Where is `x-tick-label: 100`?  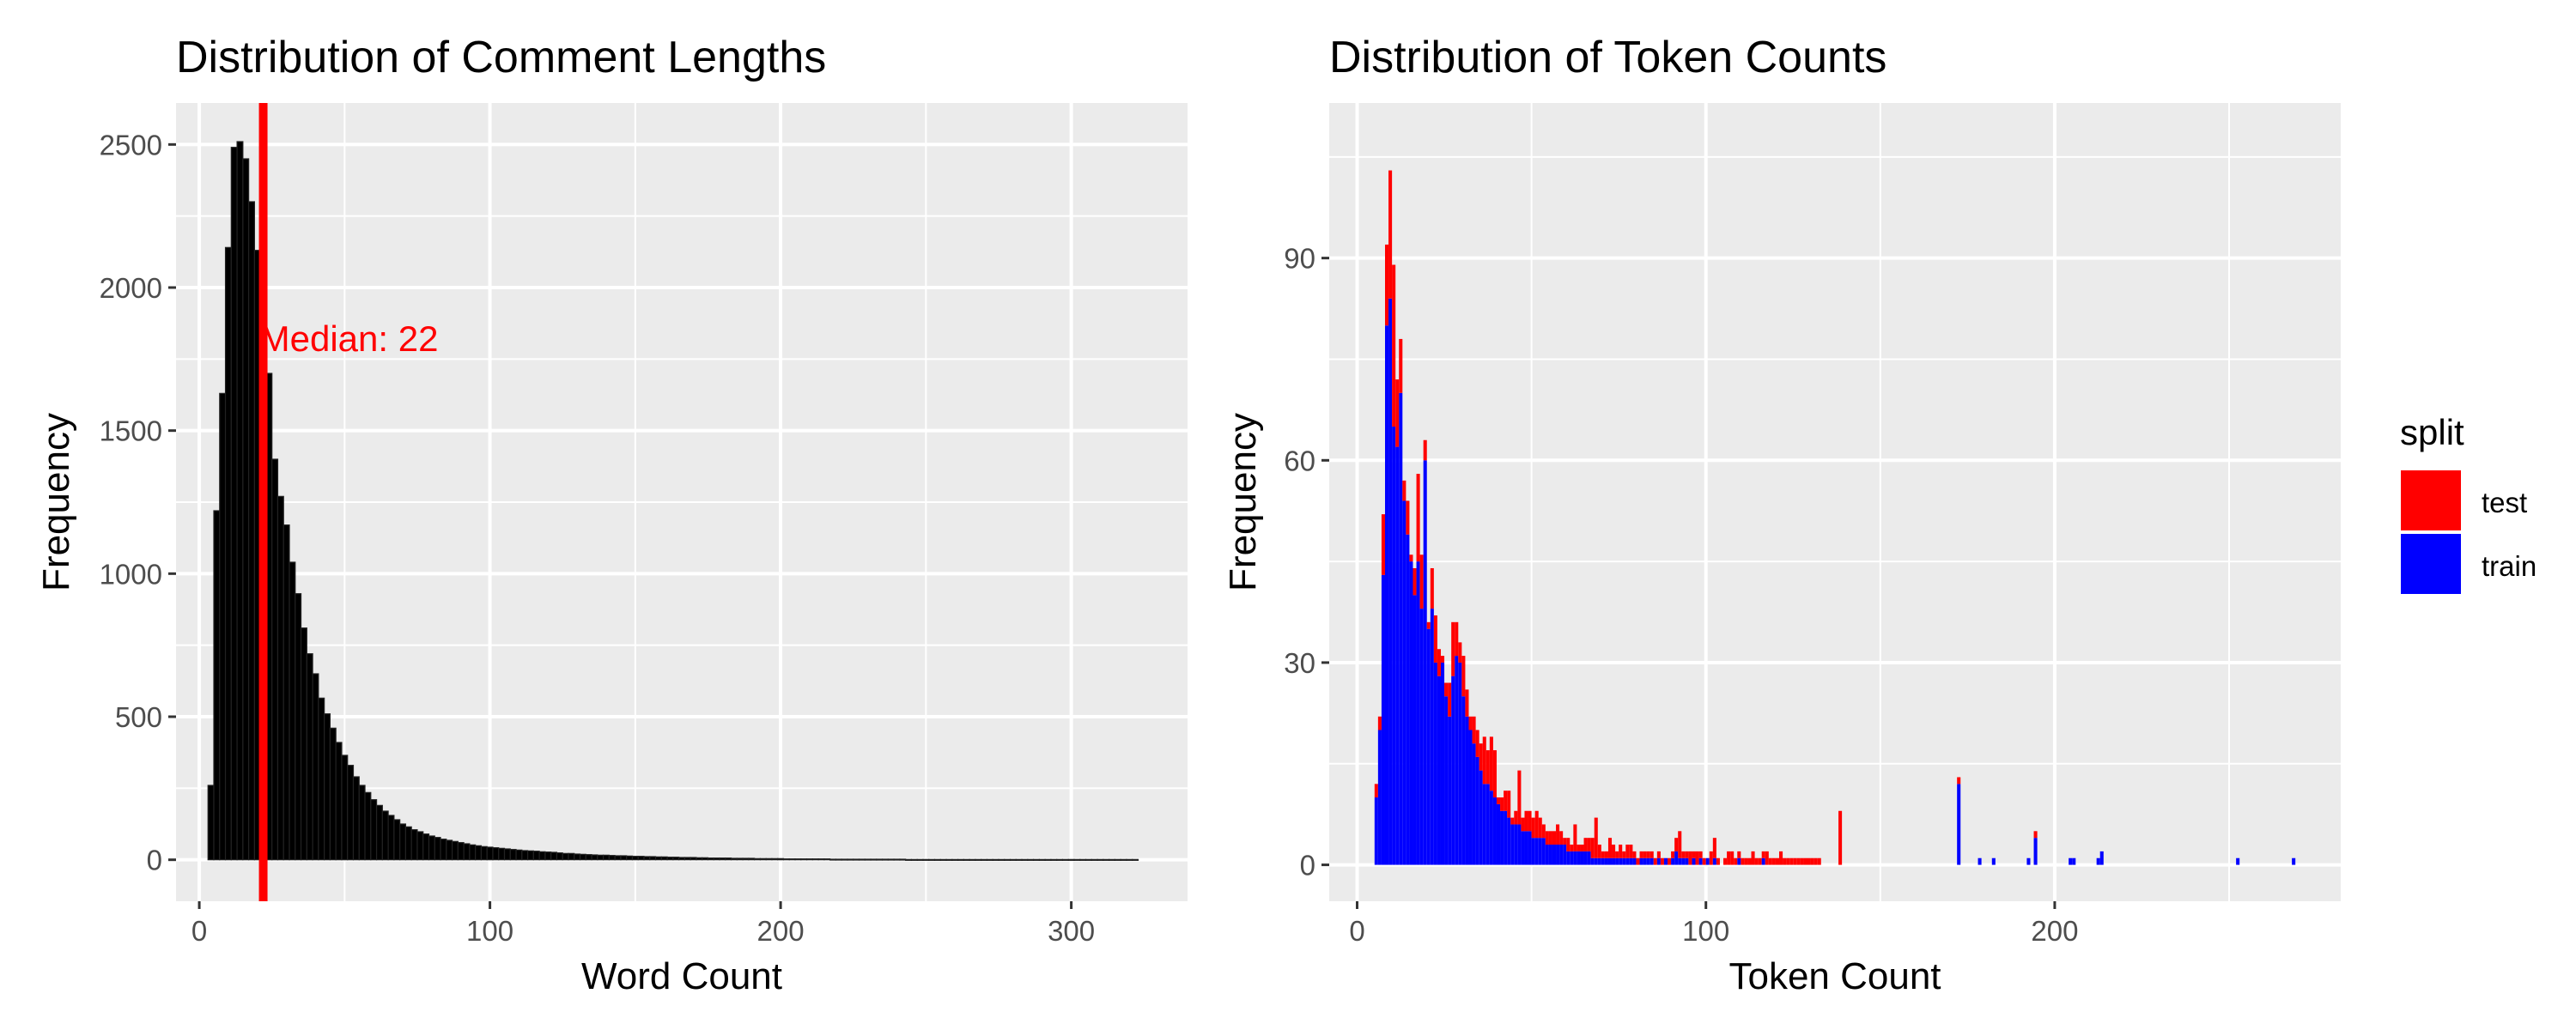
x-tick-label: 100 is located at coordinates (490, 931).